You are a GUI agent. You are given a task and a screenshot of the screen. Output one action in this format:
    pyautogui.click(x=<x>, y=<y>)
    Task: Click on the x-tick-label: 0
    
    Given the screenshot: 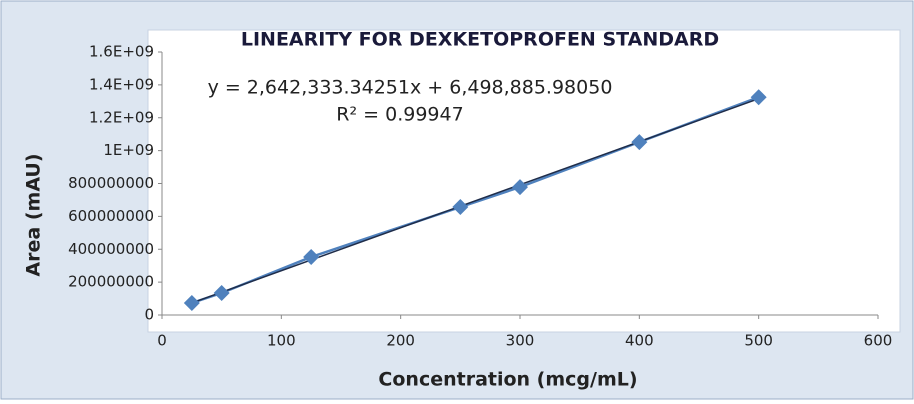 What is the action you would take?
    pyautogui.click(x=162, y=341)
    